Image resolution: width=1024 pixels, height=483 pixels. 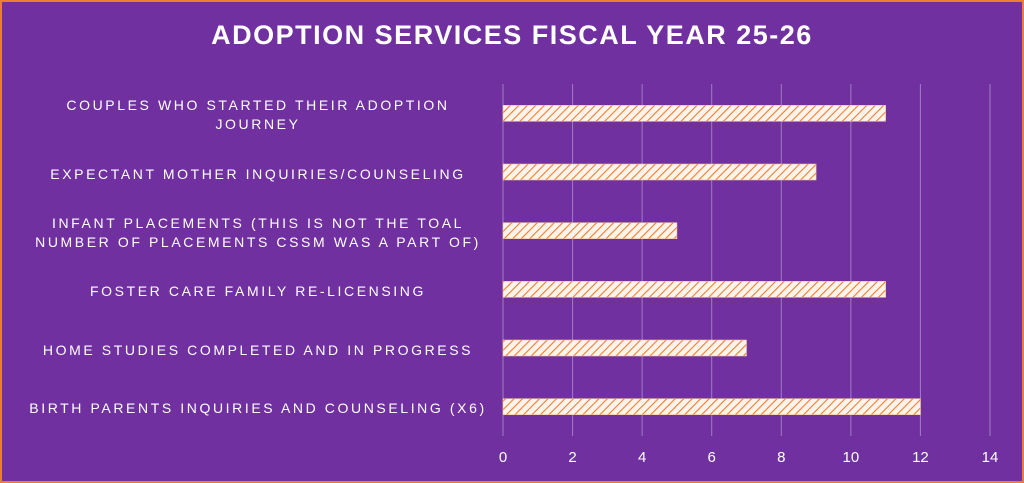 What do you see at coordinates (258, 349) in the screenshot?
I see `y-tick-label: HOME STUDIES COMPLETED AND IN PROGRESS` at bounding box center [258, 349].